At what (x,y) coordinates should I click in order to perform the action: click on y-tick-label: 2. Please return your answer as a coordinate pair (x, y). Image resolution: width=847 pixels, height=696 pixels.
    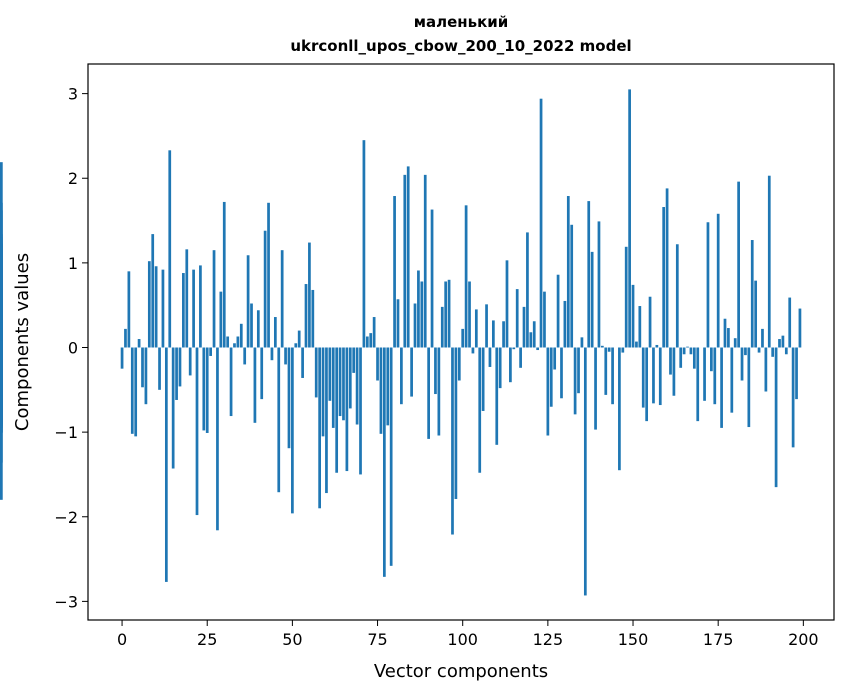
    Looking at the image, I should click on (73, 178).